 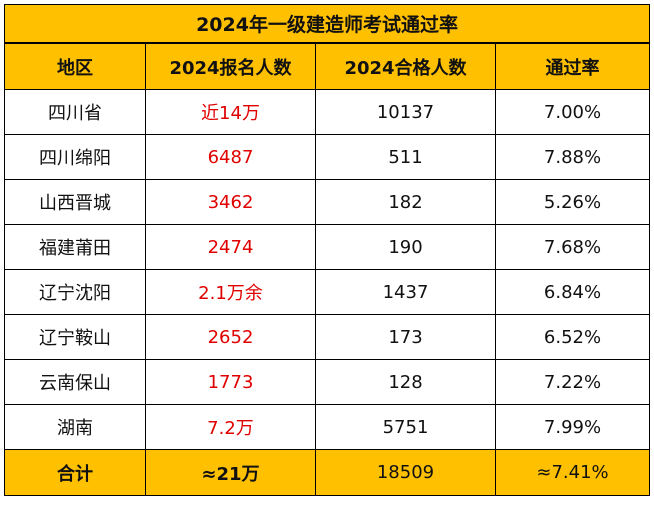 What do you see at coordinates (230, 247) in the screenshot?
I see `registered-cell: 2474` at bounding box center [230, 247].